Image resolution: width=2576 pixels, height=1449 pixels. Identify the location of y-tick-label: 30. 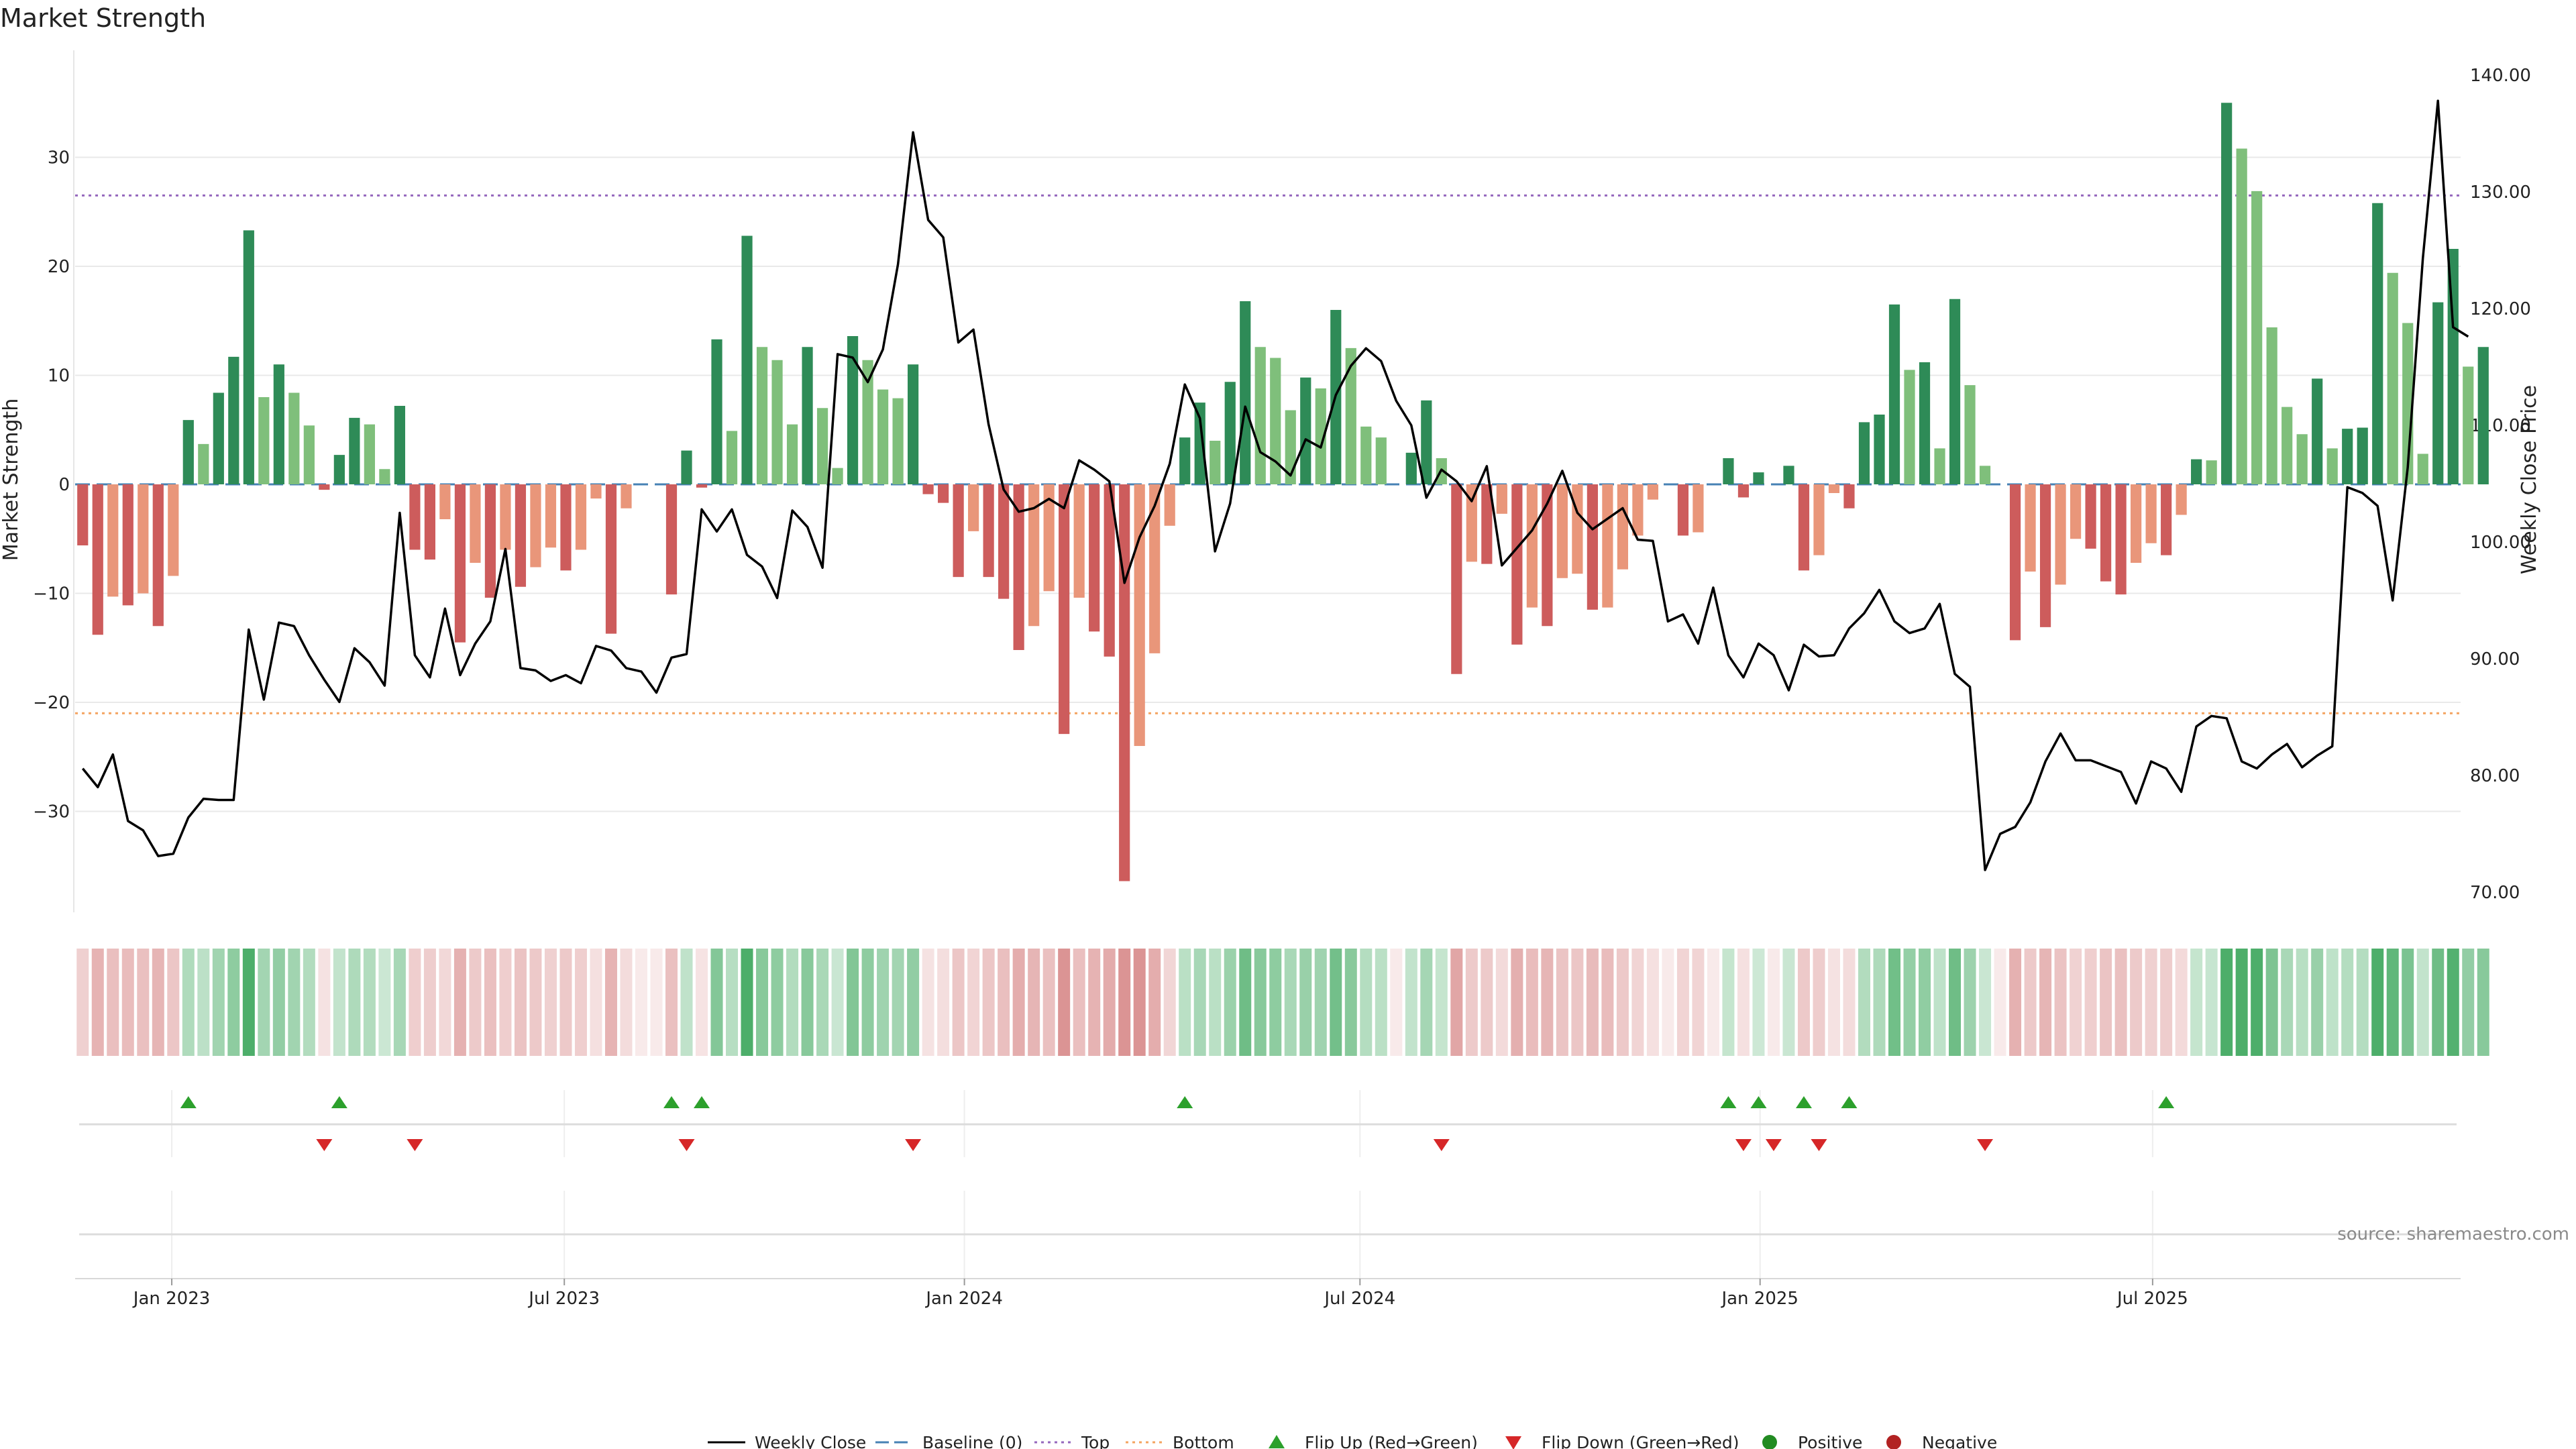
(59, 158).